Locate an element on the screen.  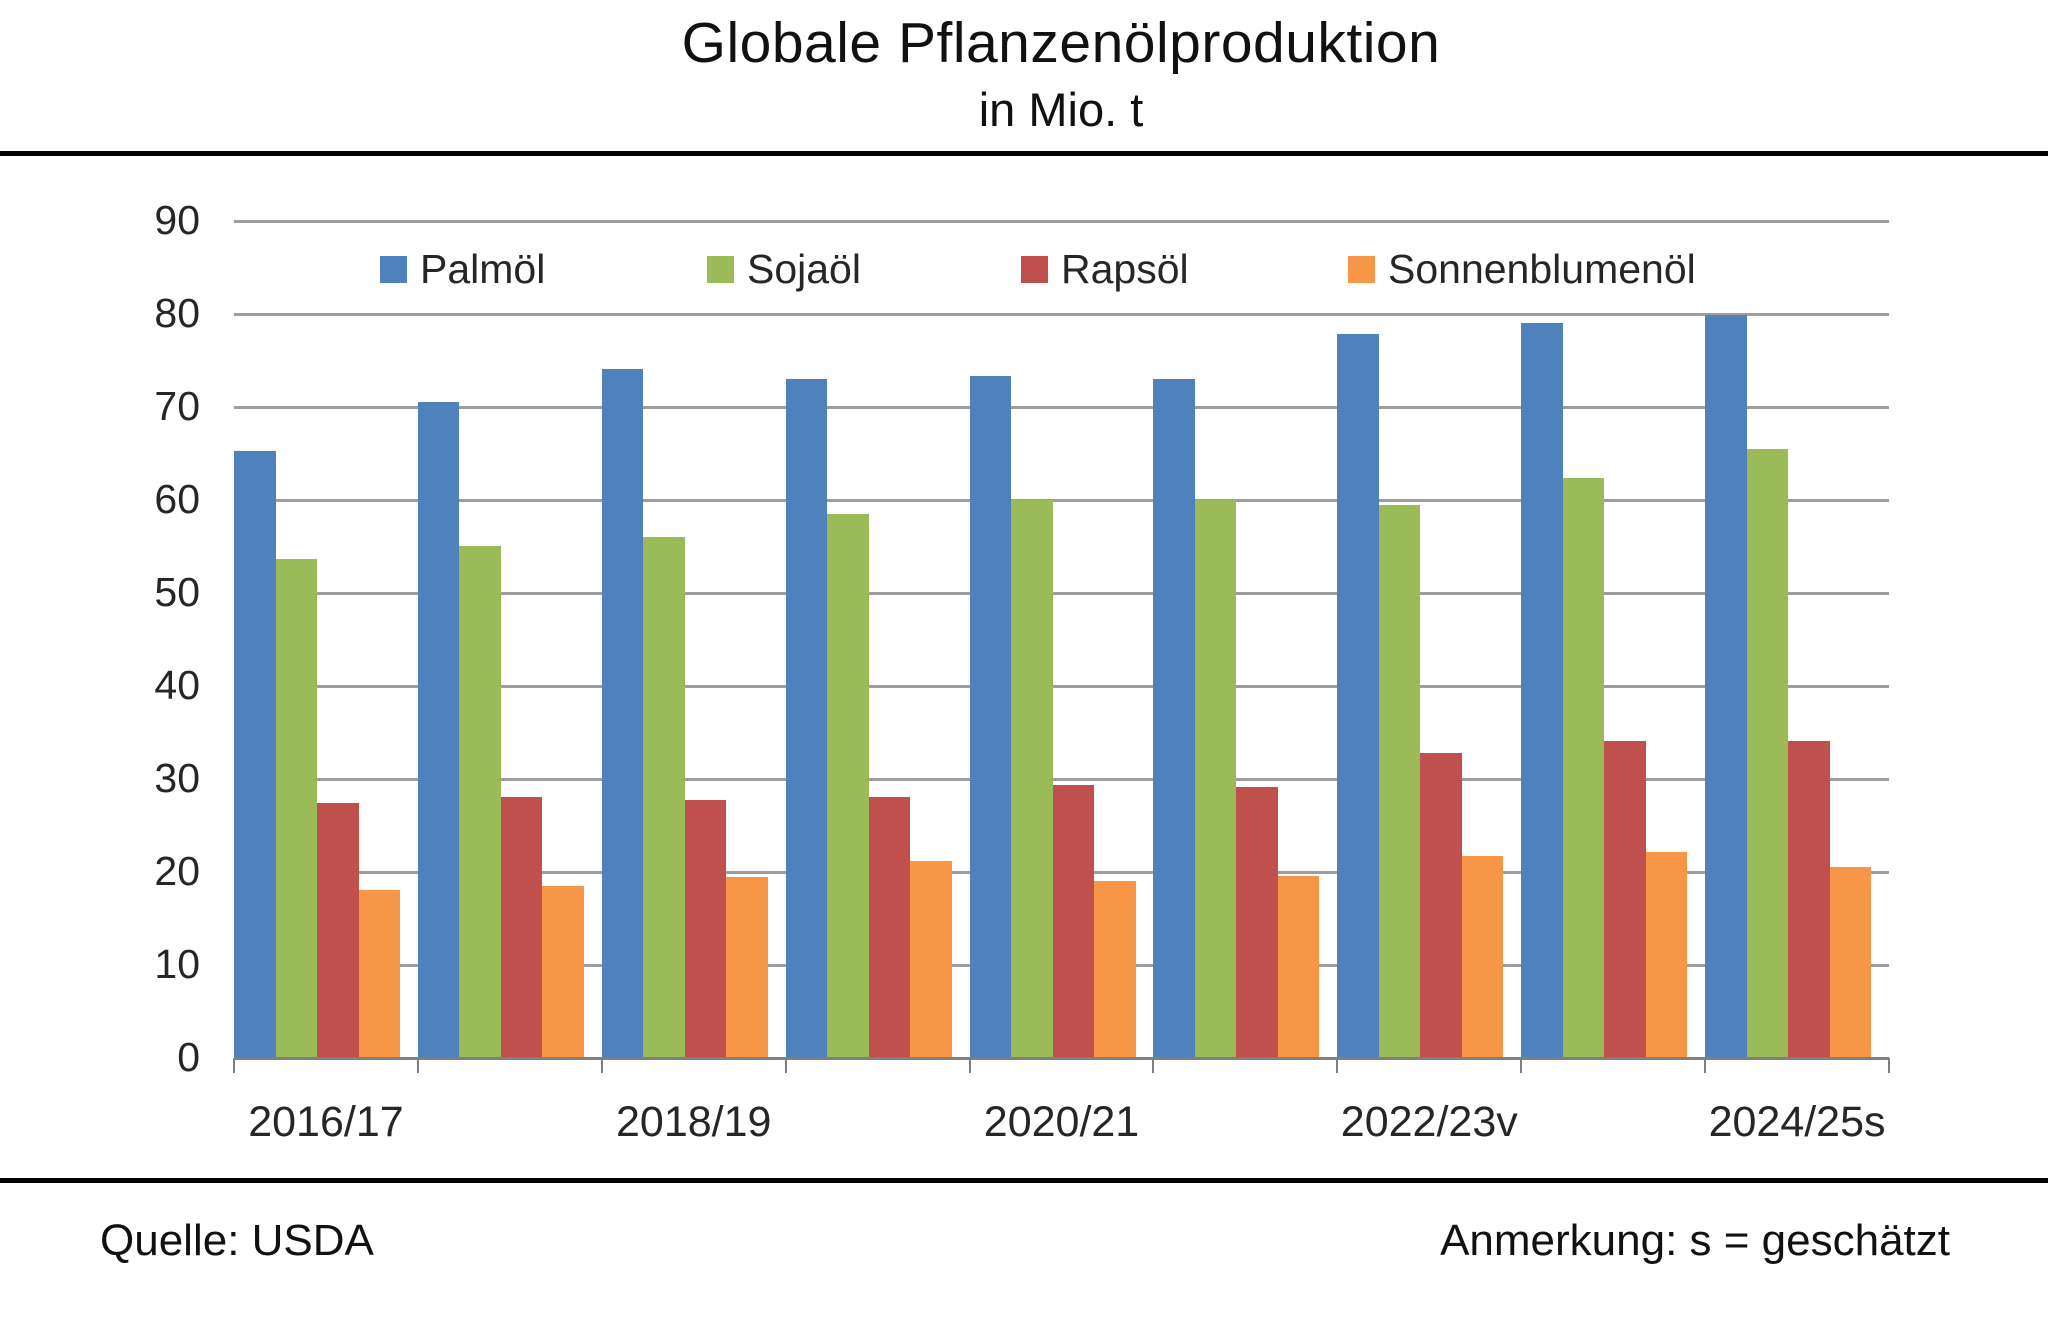
bottom-divider-line is located at coordinates (1024, 1180).